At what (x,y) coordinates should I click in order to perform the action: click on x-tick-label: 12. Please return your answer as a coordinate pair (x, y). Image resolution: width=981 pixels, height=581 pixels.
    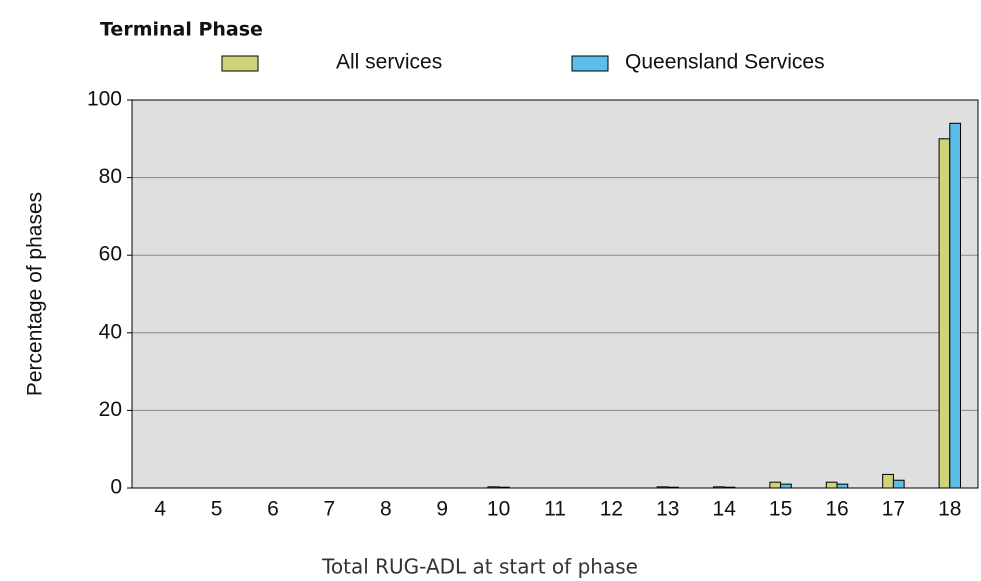
    Looking at the image, I should click on (611, 509).